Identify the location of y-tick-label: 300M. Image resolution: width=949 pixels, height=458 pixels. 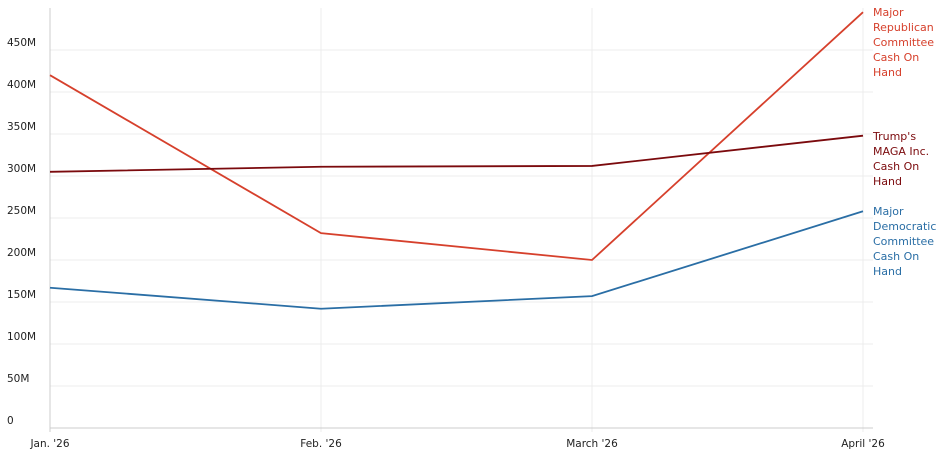
(21, 169).